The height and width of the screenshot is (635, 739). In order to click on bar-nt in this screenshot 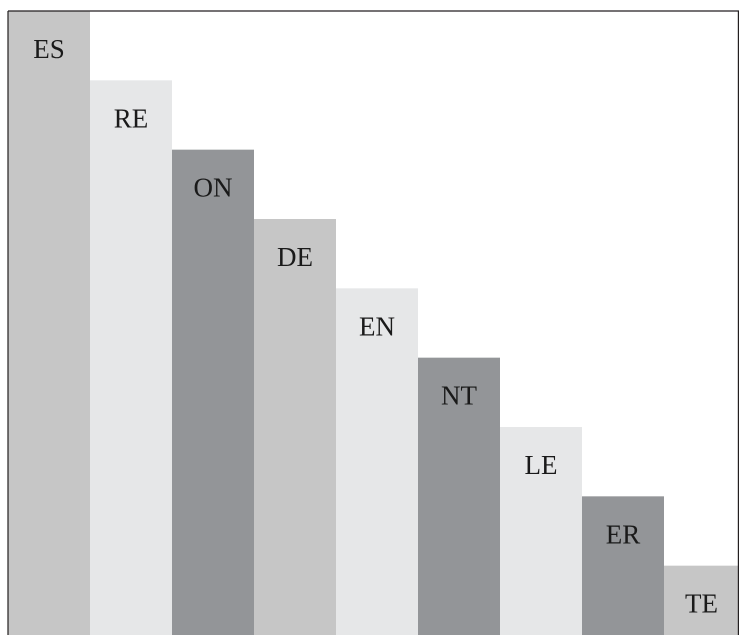, I will do `click(459, 496)`.